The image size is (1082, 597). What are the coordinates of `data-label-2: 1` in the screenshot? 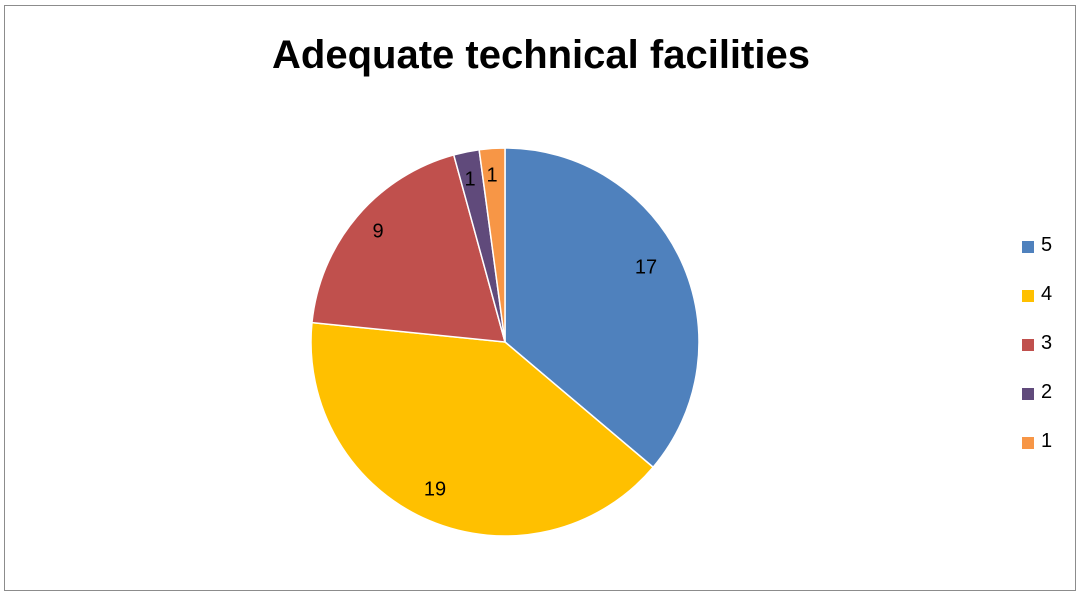 It's located at (469, 179).